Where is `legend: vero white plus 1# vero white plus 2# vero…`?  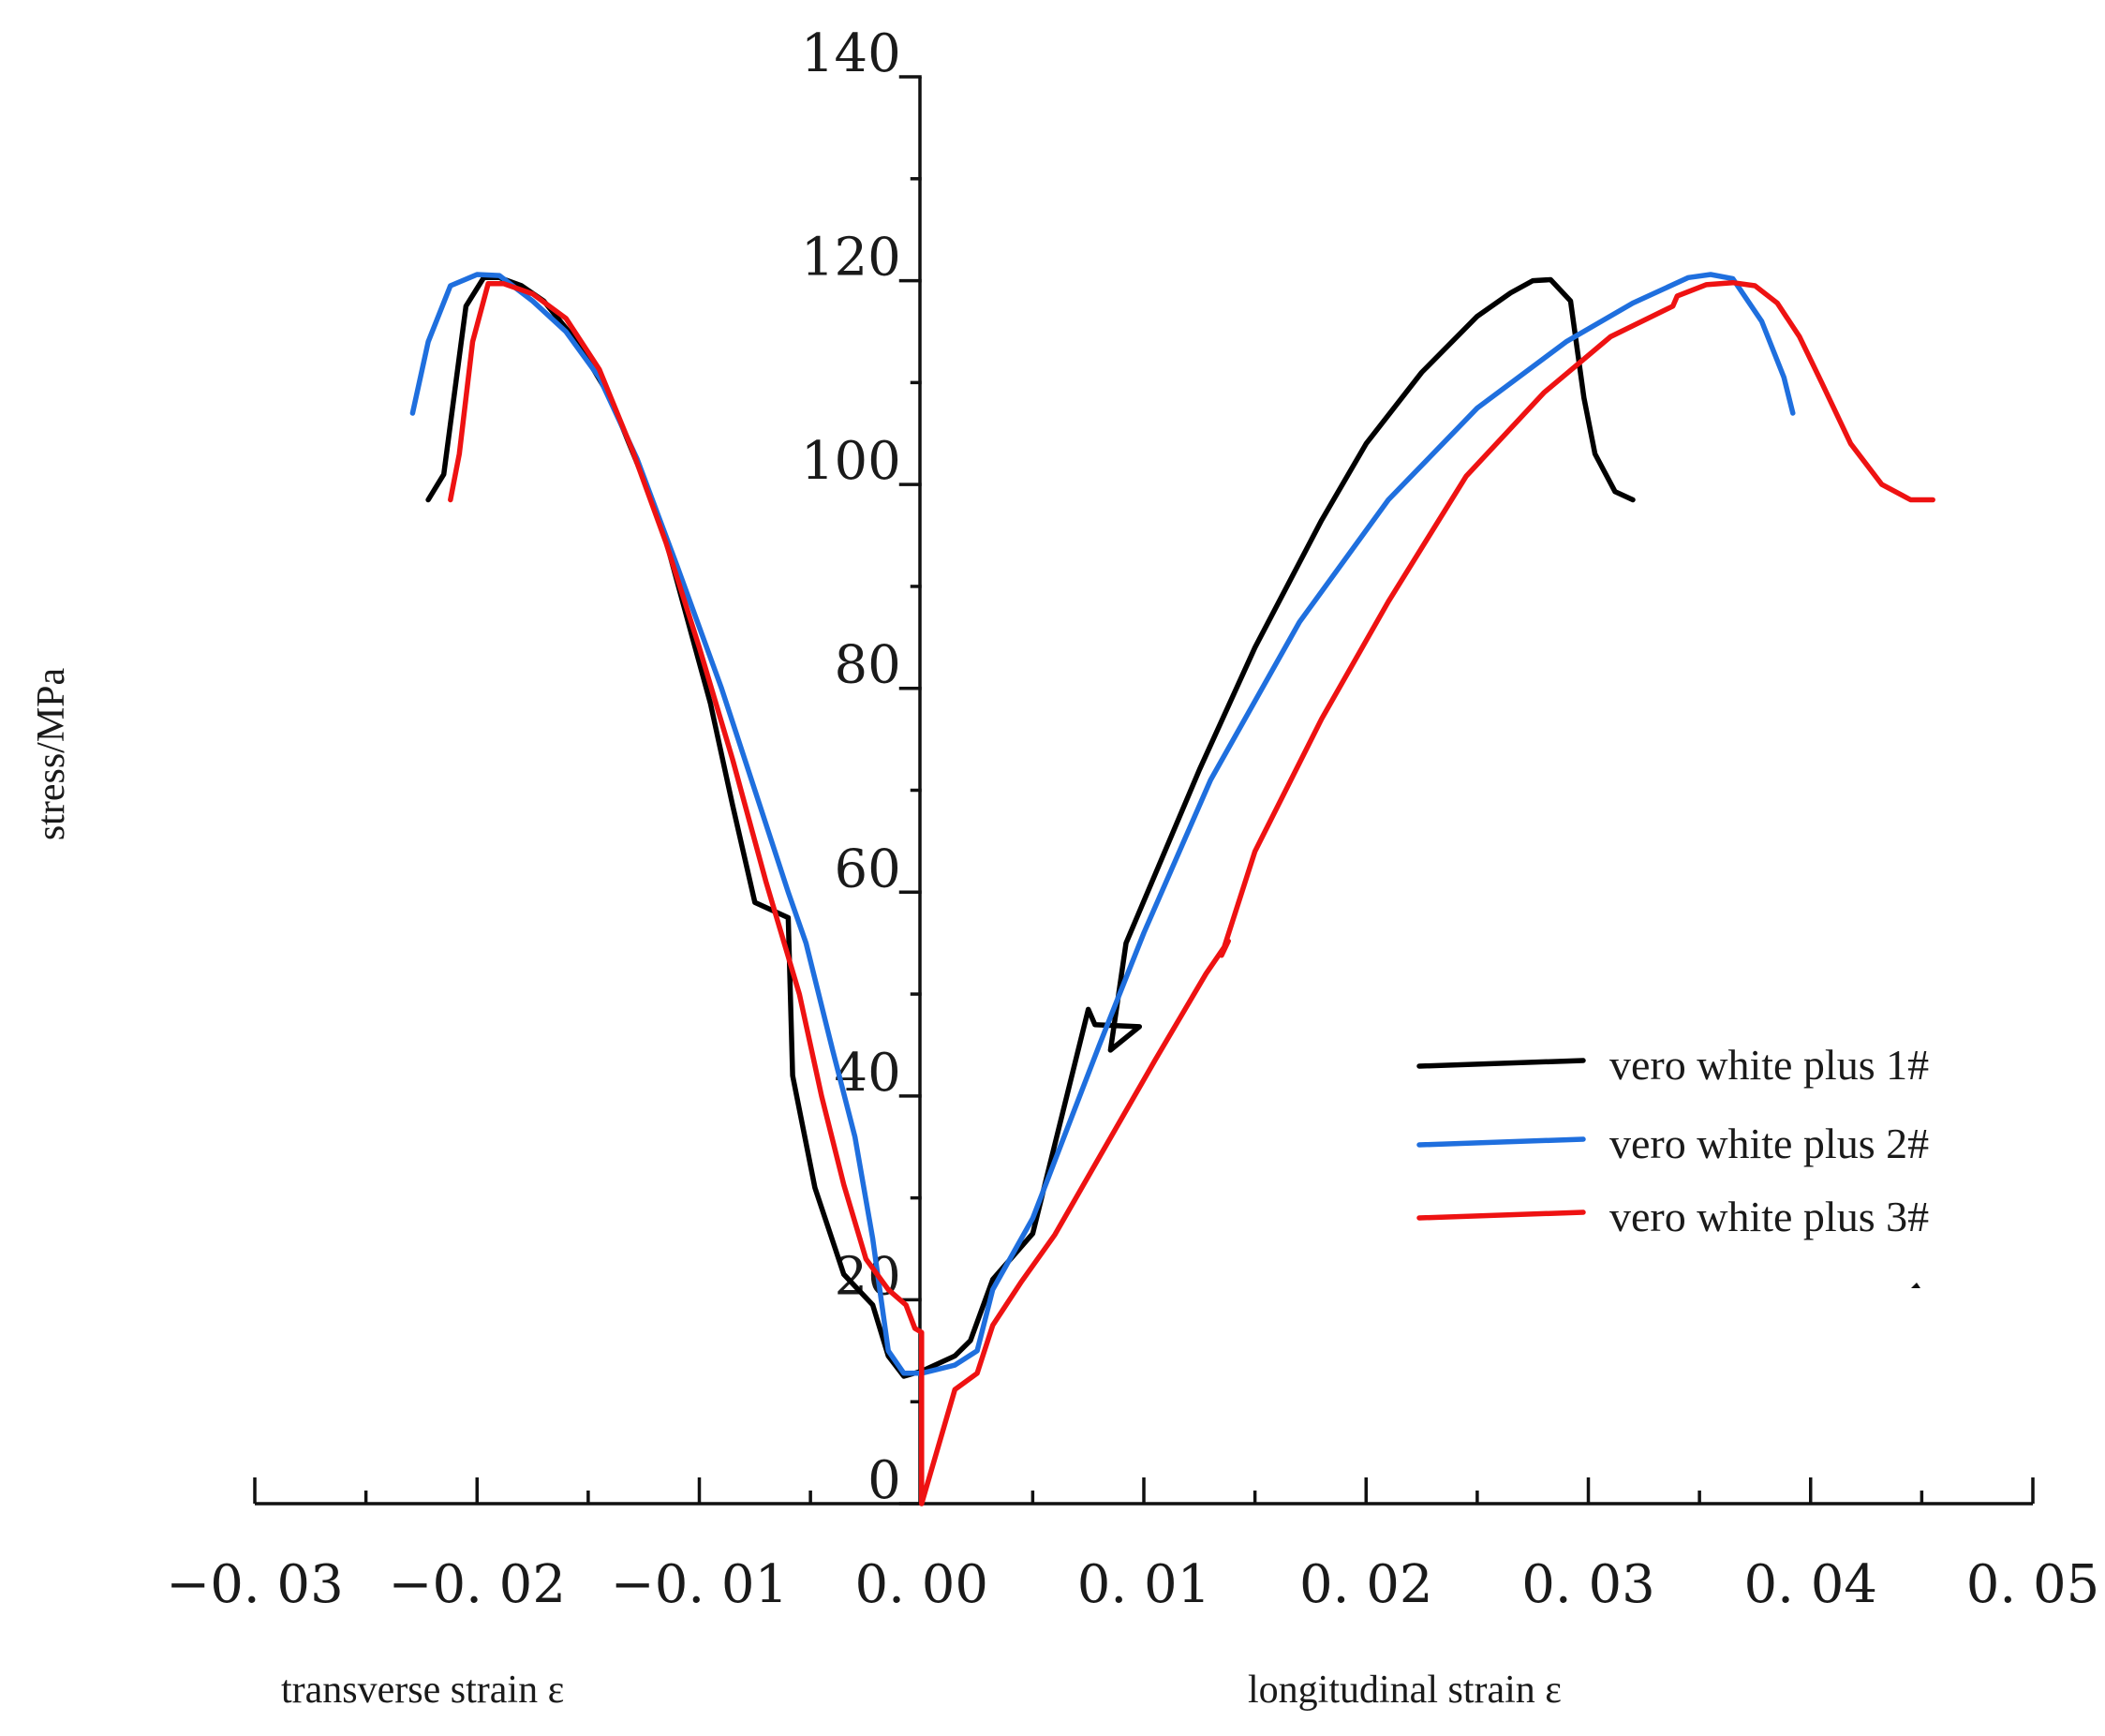 legend: vero white plus 1# vero white plus 2# vero… is located at coordinates (1672, 1140).